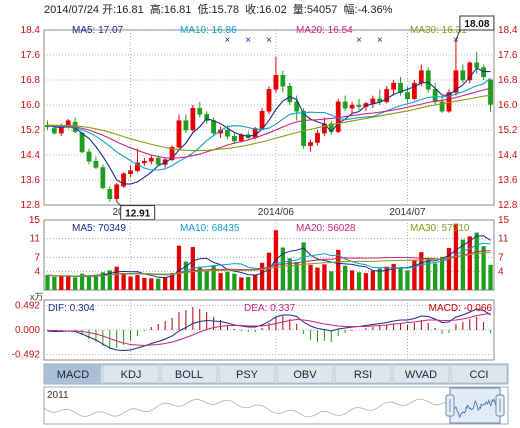  What do you see at coordinates (31, 30) in the screenshot?
I see `price-y-tick-left: 18.4` at bounding box center [31, 30].